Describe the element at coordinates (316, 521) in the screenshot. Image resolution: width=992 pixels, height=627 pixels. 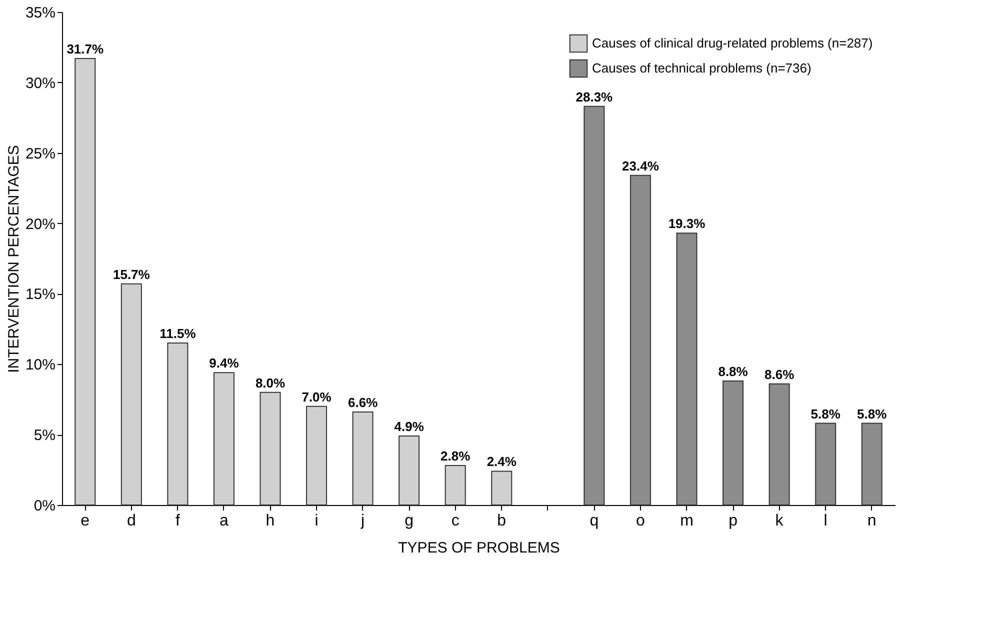
I see `x-tick-label: i` at that location.